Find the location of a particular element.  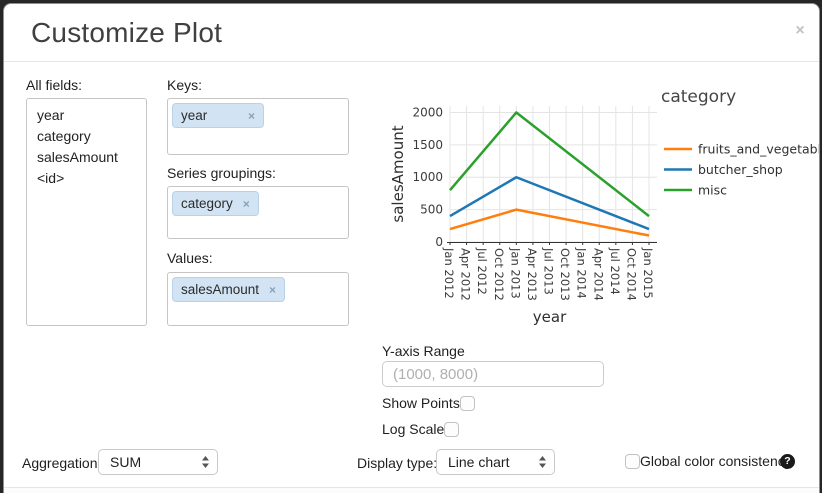

field-item-year: year is located at coordinates (51, 114).